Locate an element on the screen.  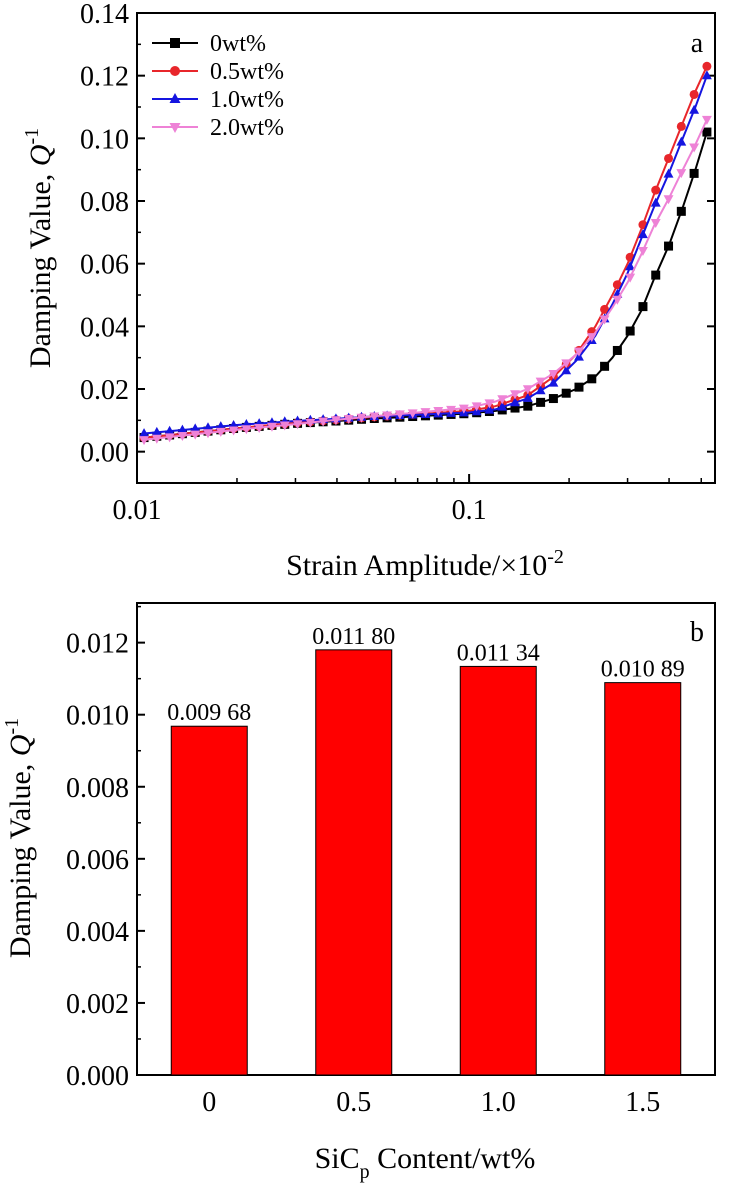
x-tick-label-b: 1.5 is located at coordinates (642, 1102).